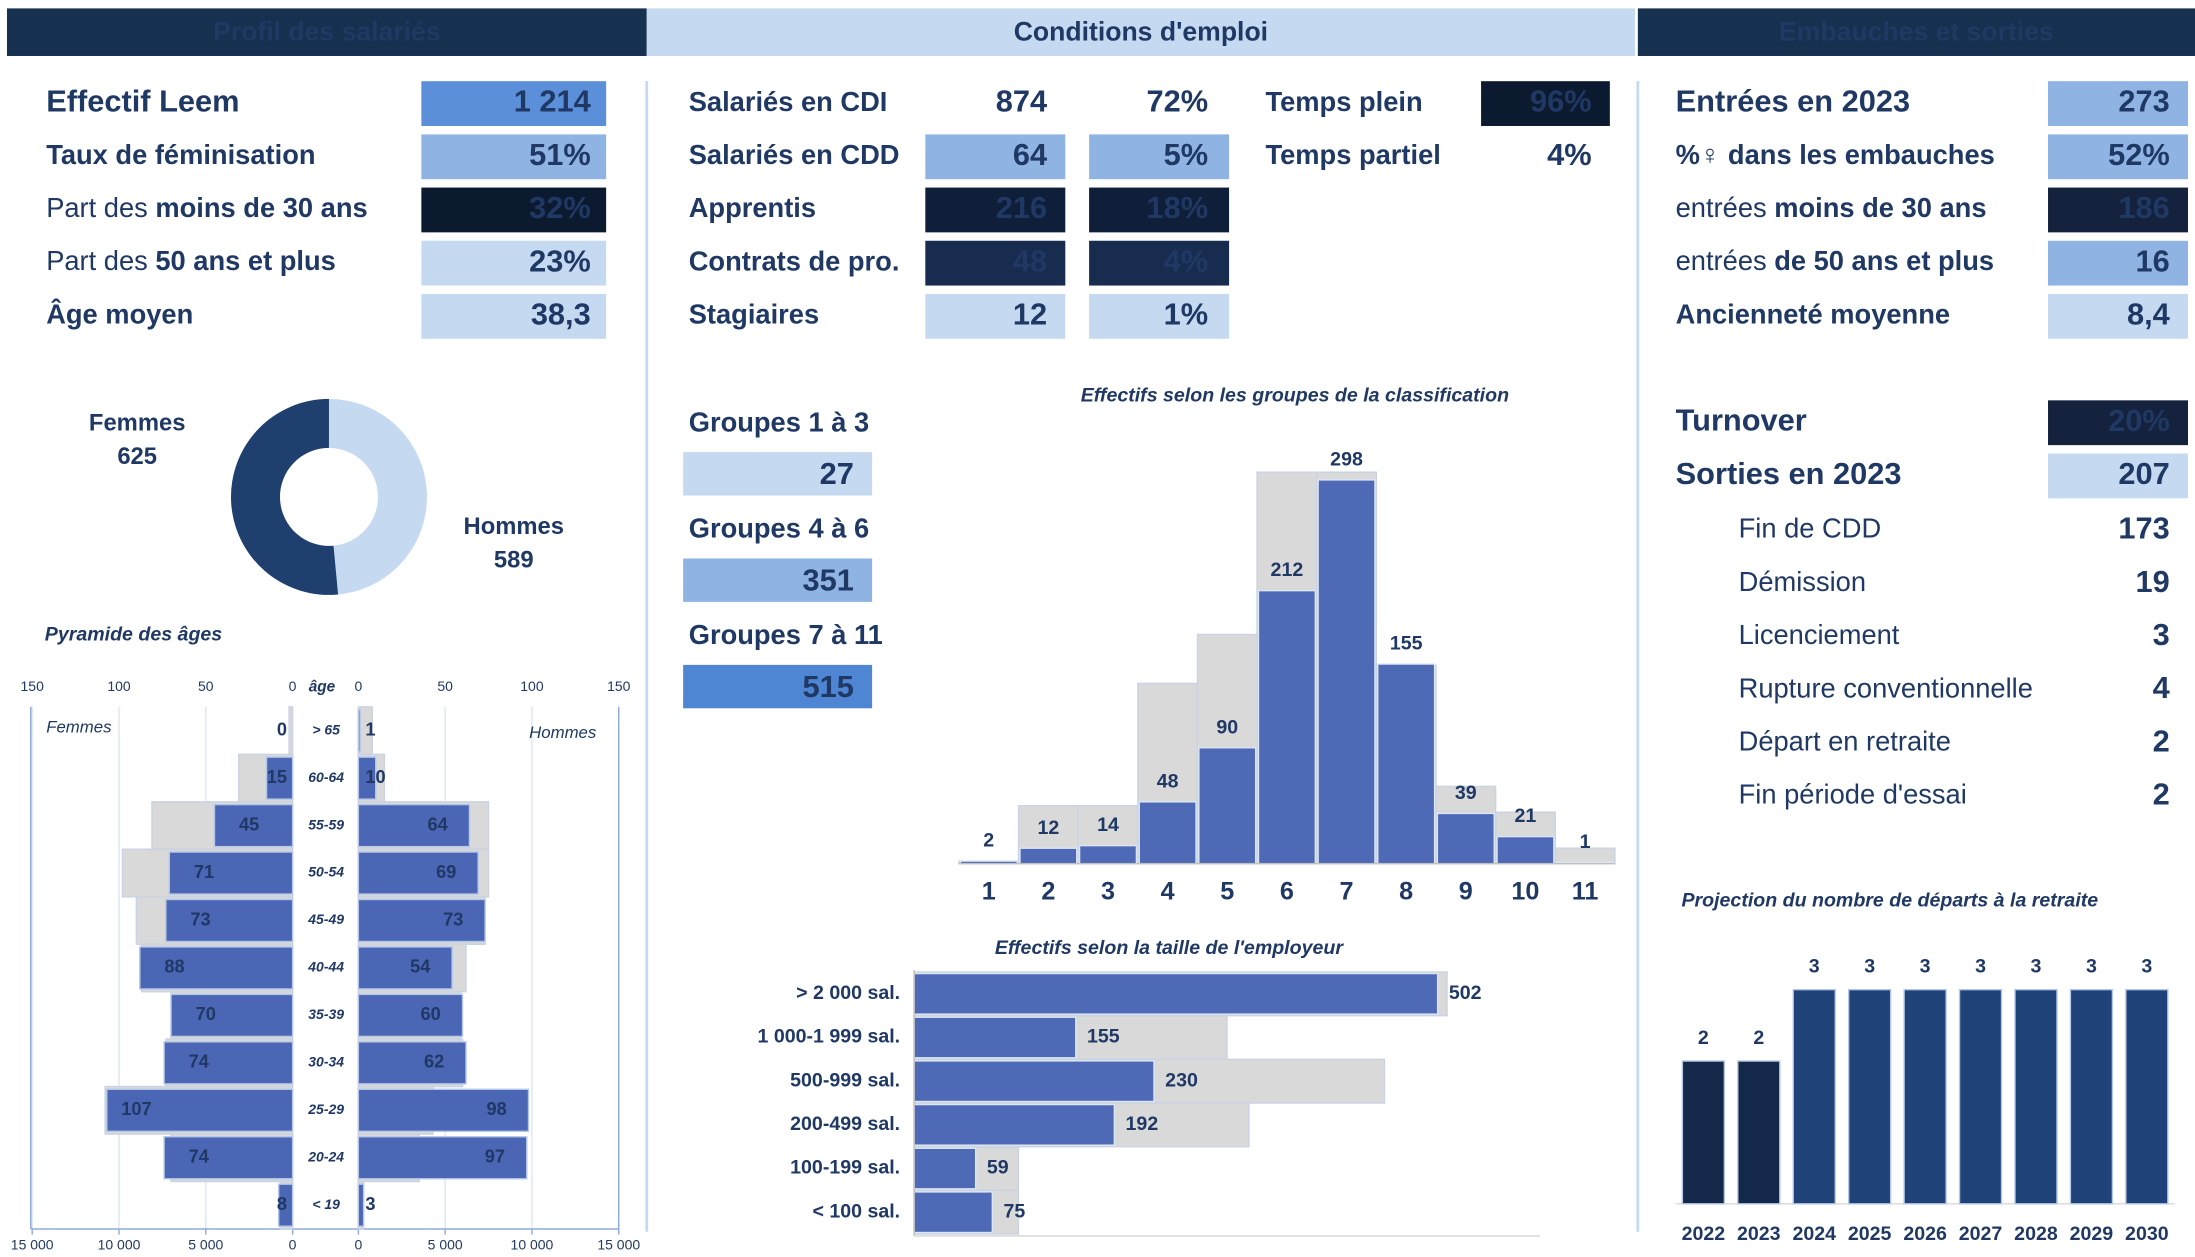 This screenshot has width=2195, height=1257. What do you see at coordinates (496, 1109) in the screenshot?
I see `value-label: 98` at bounding box center [496, 1109].